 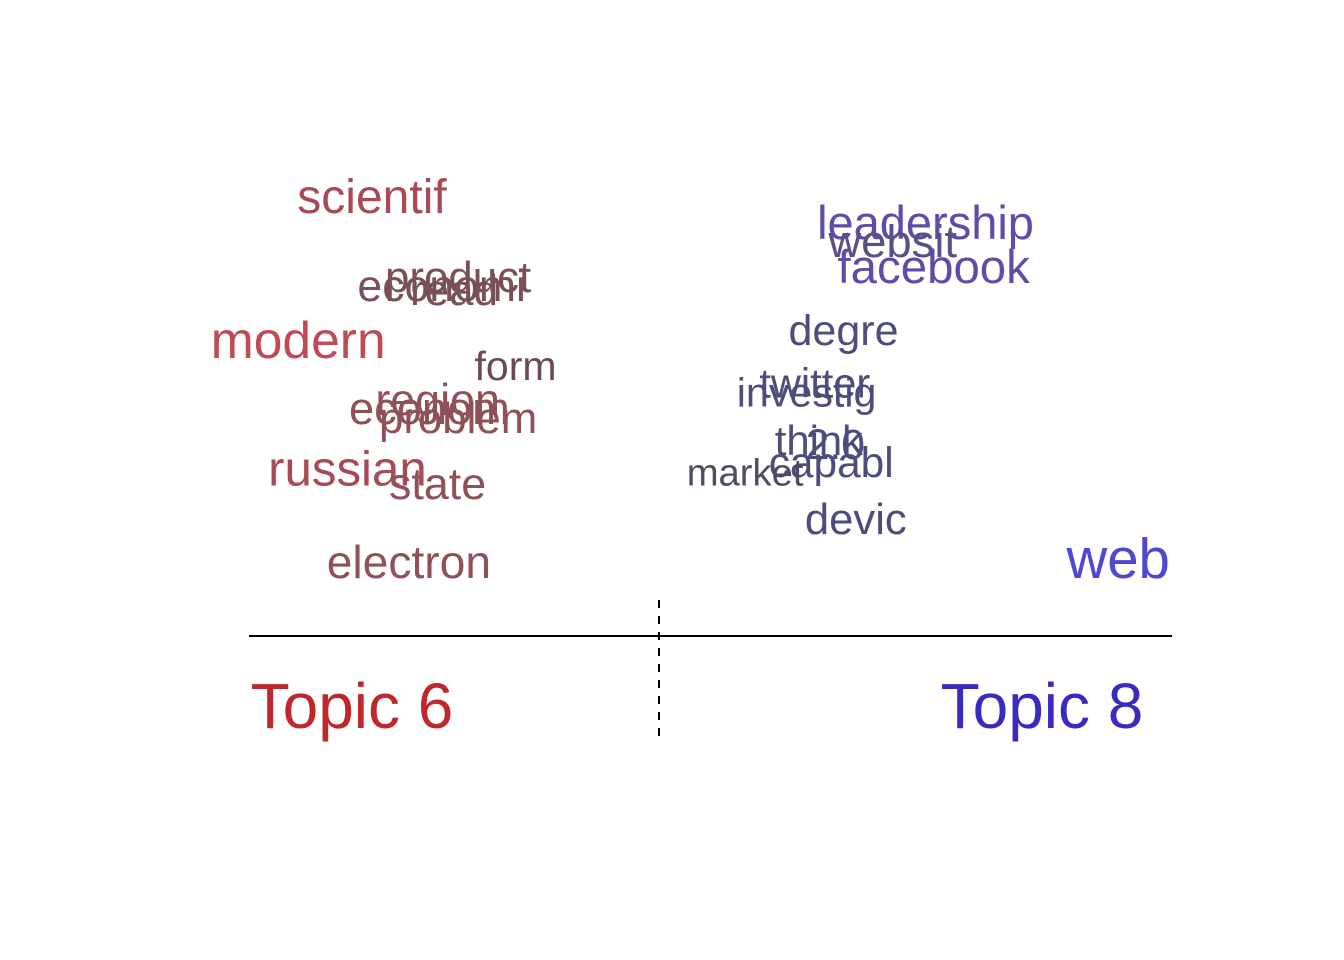 I want to click on word-label: 2.0, so click(x=835, y=445).